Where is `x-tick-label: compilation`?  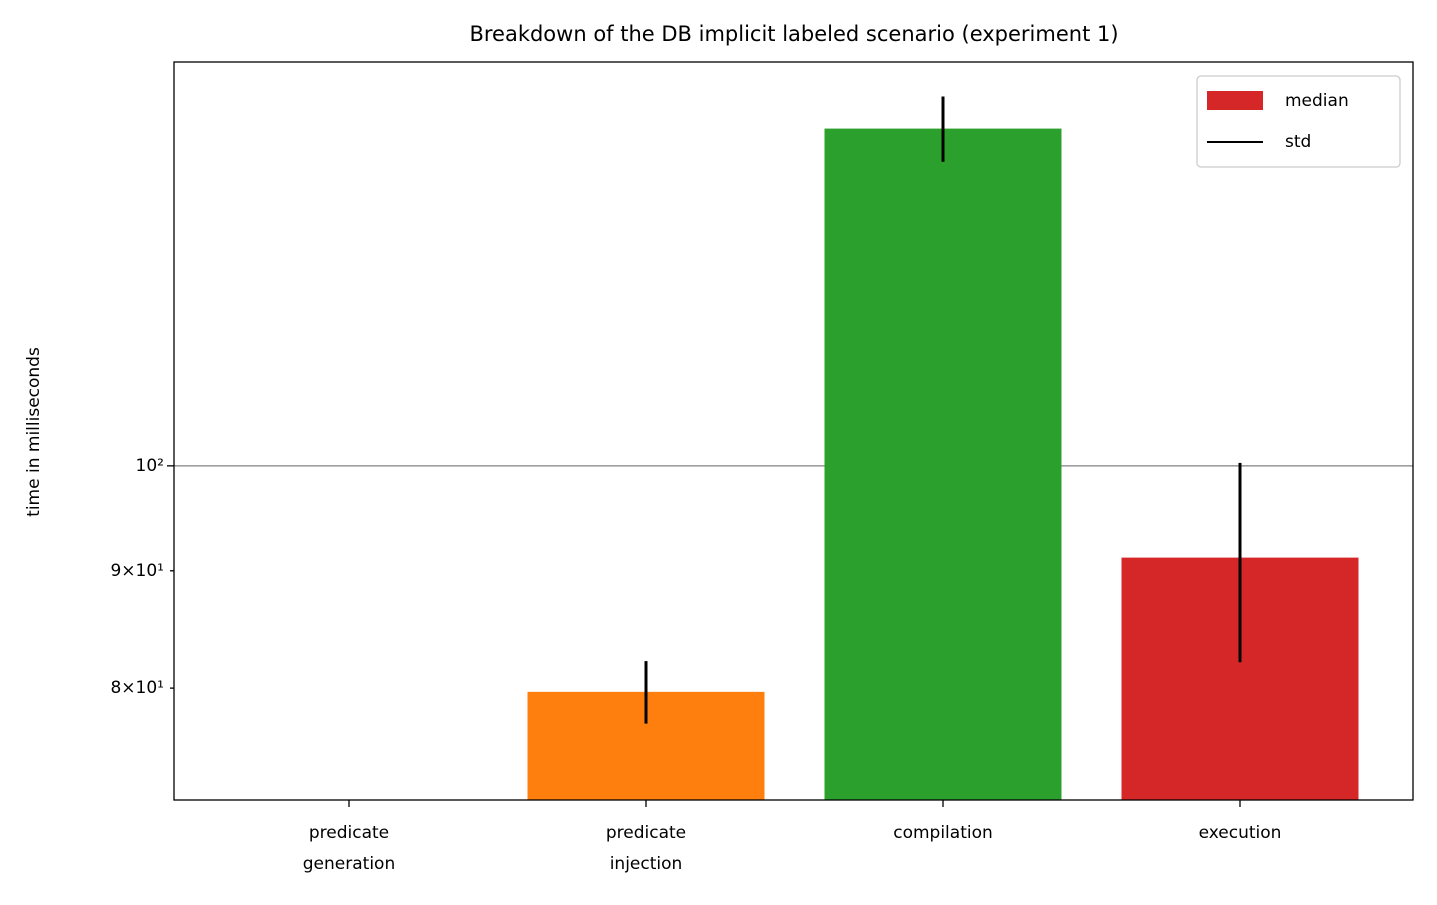
x-tick-label: compilation is located at coordinates (943, 833).